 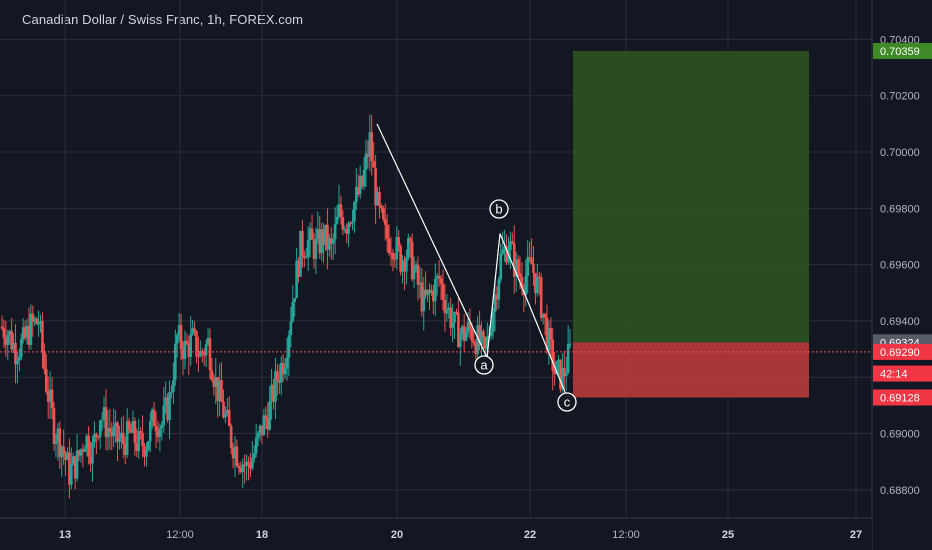 I want to click on stop-loss-zone, so click(x=691, y=370).